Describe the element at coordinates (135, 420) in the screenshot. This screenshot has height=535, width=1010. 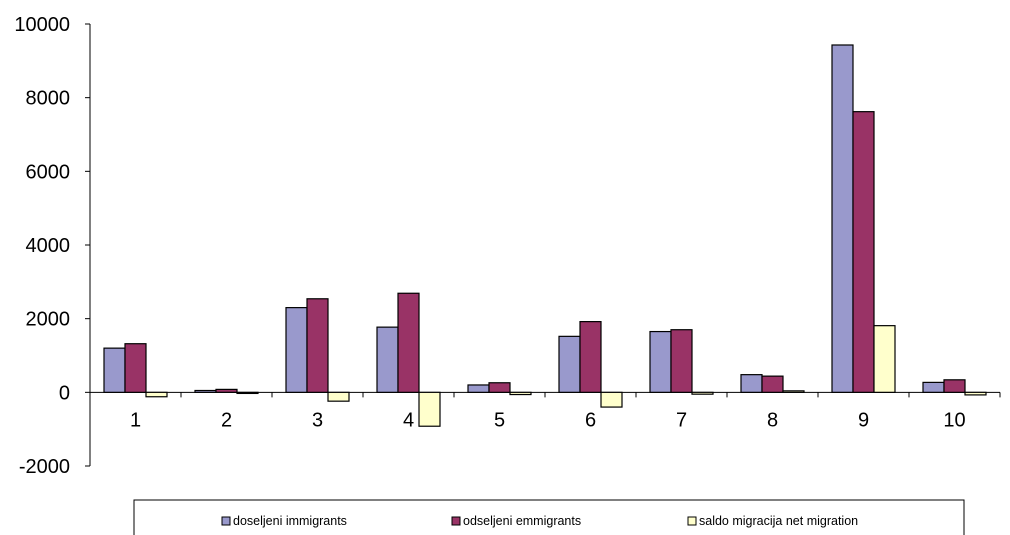
I see `x-tick-label: 1` at that location.